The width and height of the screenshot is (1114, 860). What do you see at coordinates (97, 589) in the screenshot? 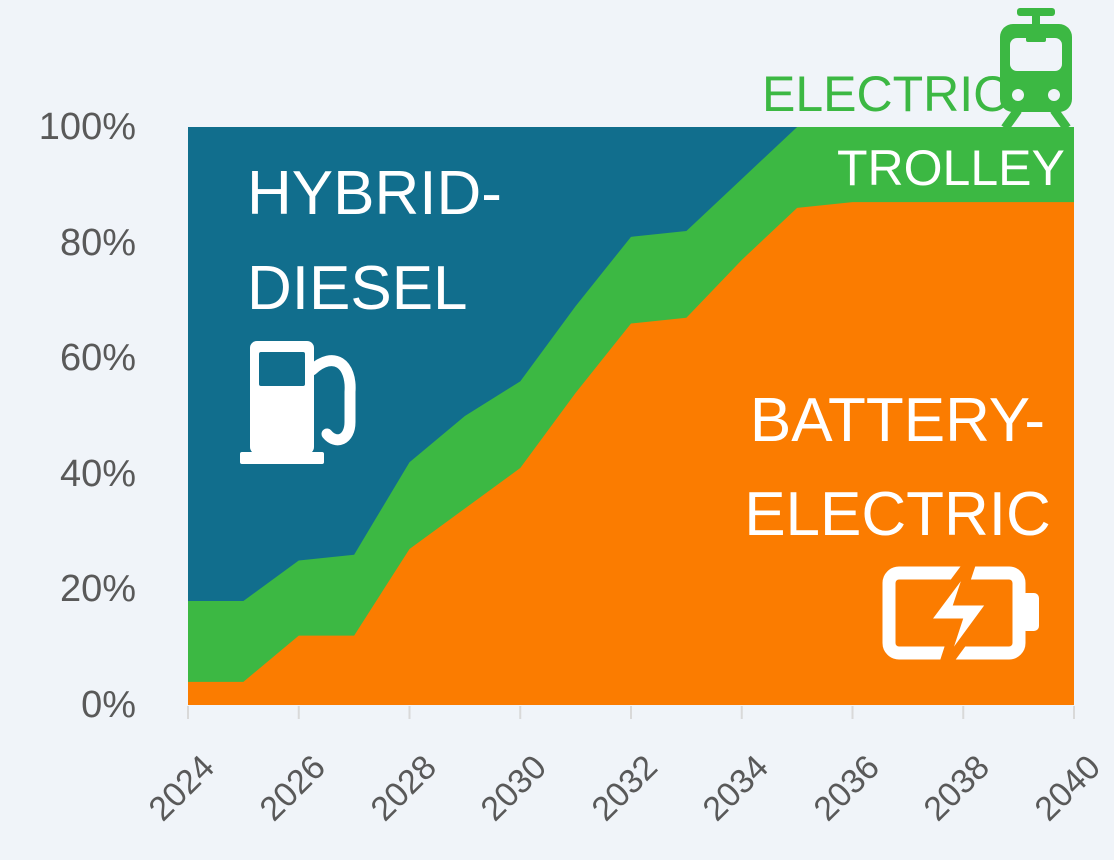
I see `y-axis-label: 20%` at bounding box center [97, 589].